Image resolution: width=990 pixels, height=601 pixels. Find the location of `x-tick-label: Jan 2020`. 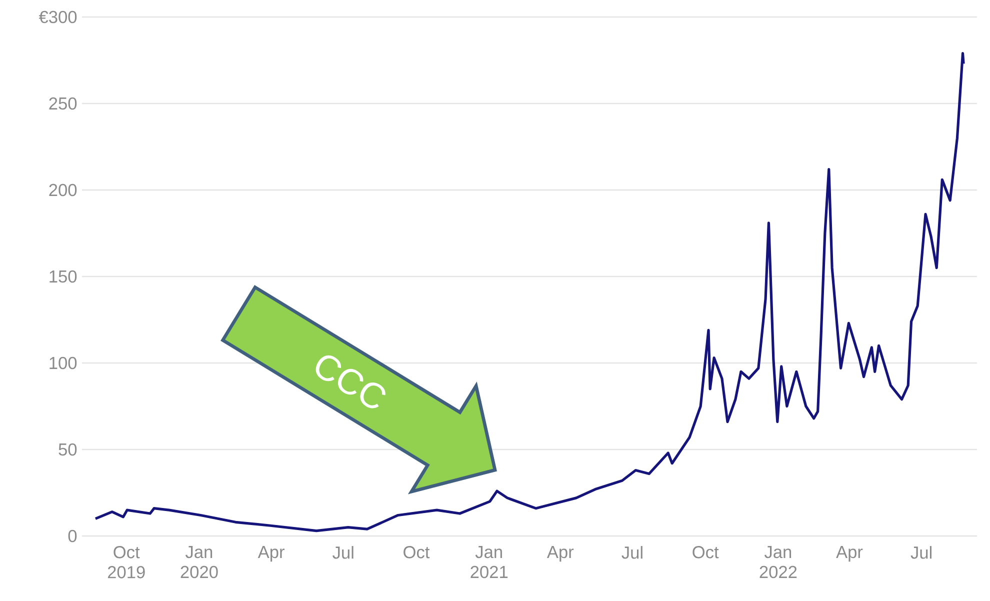

x-tick-label: Jan 2020 is located at coordinates (199, 562).